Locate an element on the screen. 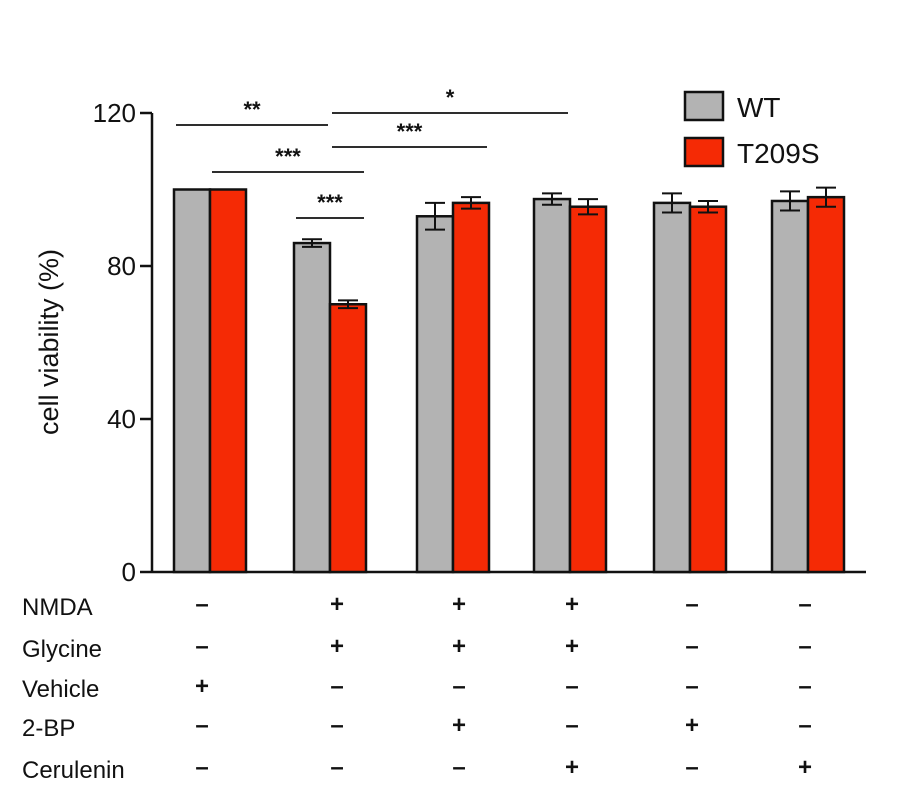 Image resolution: width=910 pixels, height=806 pixels. condition-row-nmda: NMDA – + + + – – is located at coordinates (417, 606).